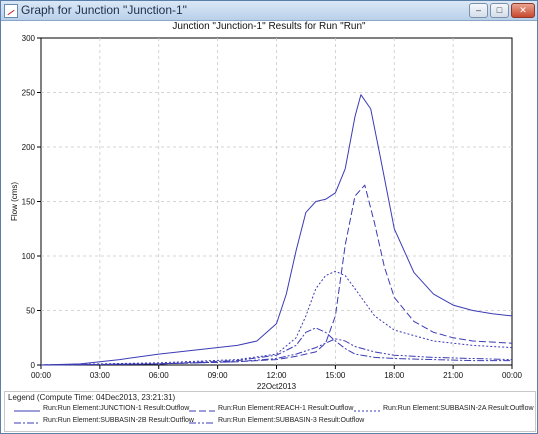 This screenshot has height=434, width=538. I want to click on series-subbasin-2b, so click(276, 346).